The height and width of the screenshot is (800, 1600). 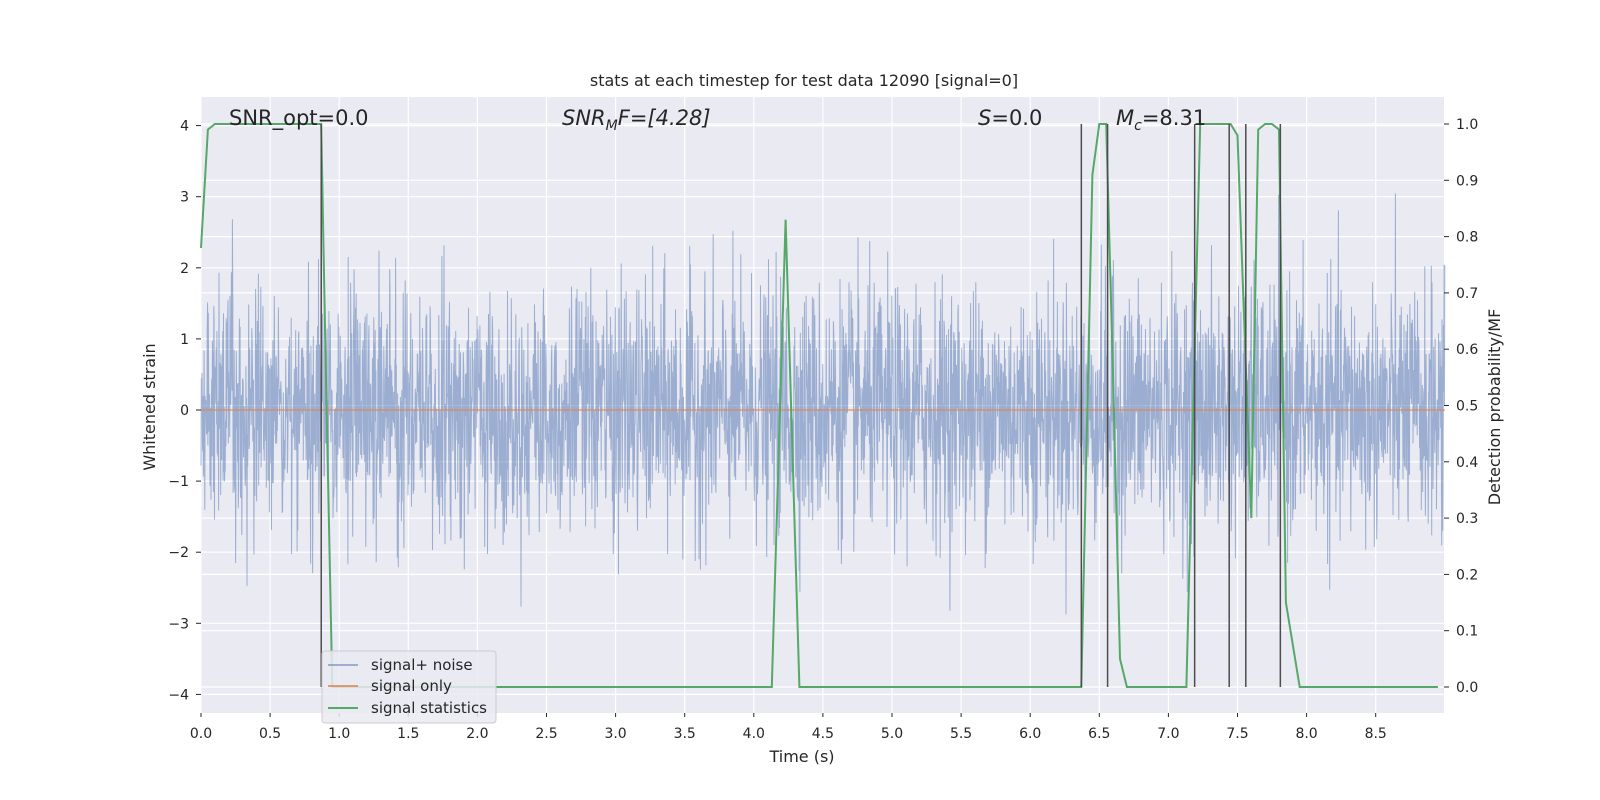 I want to click on x-tick-label: 7.5, so click(x=1237, y=734).